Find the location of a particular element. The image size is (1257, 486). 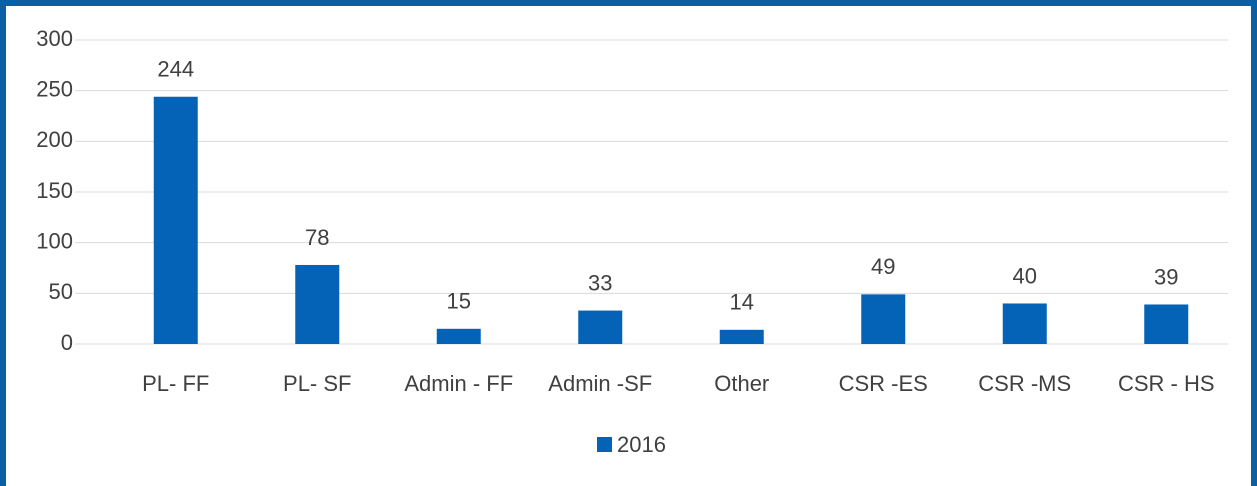

data-label: 15 is located at coordinates (459, 301).